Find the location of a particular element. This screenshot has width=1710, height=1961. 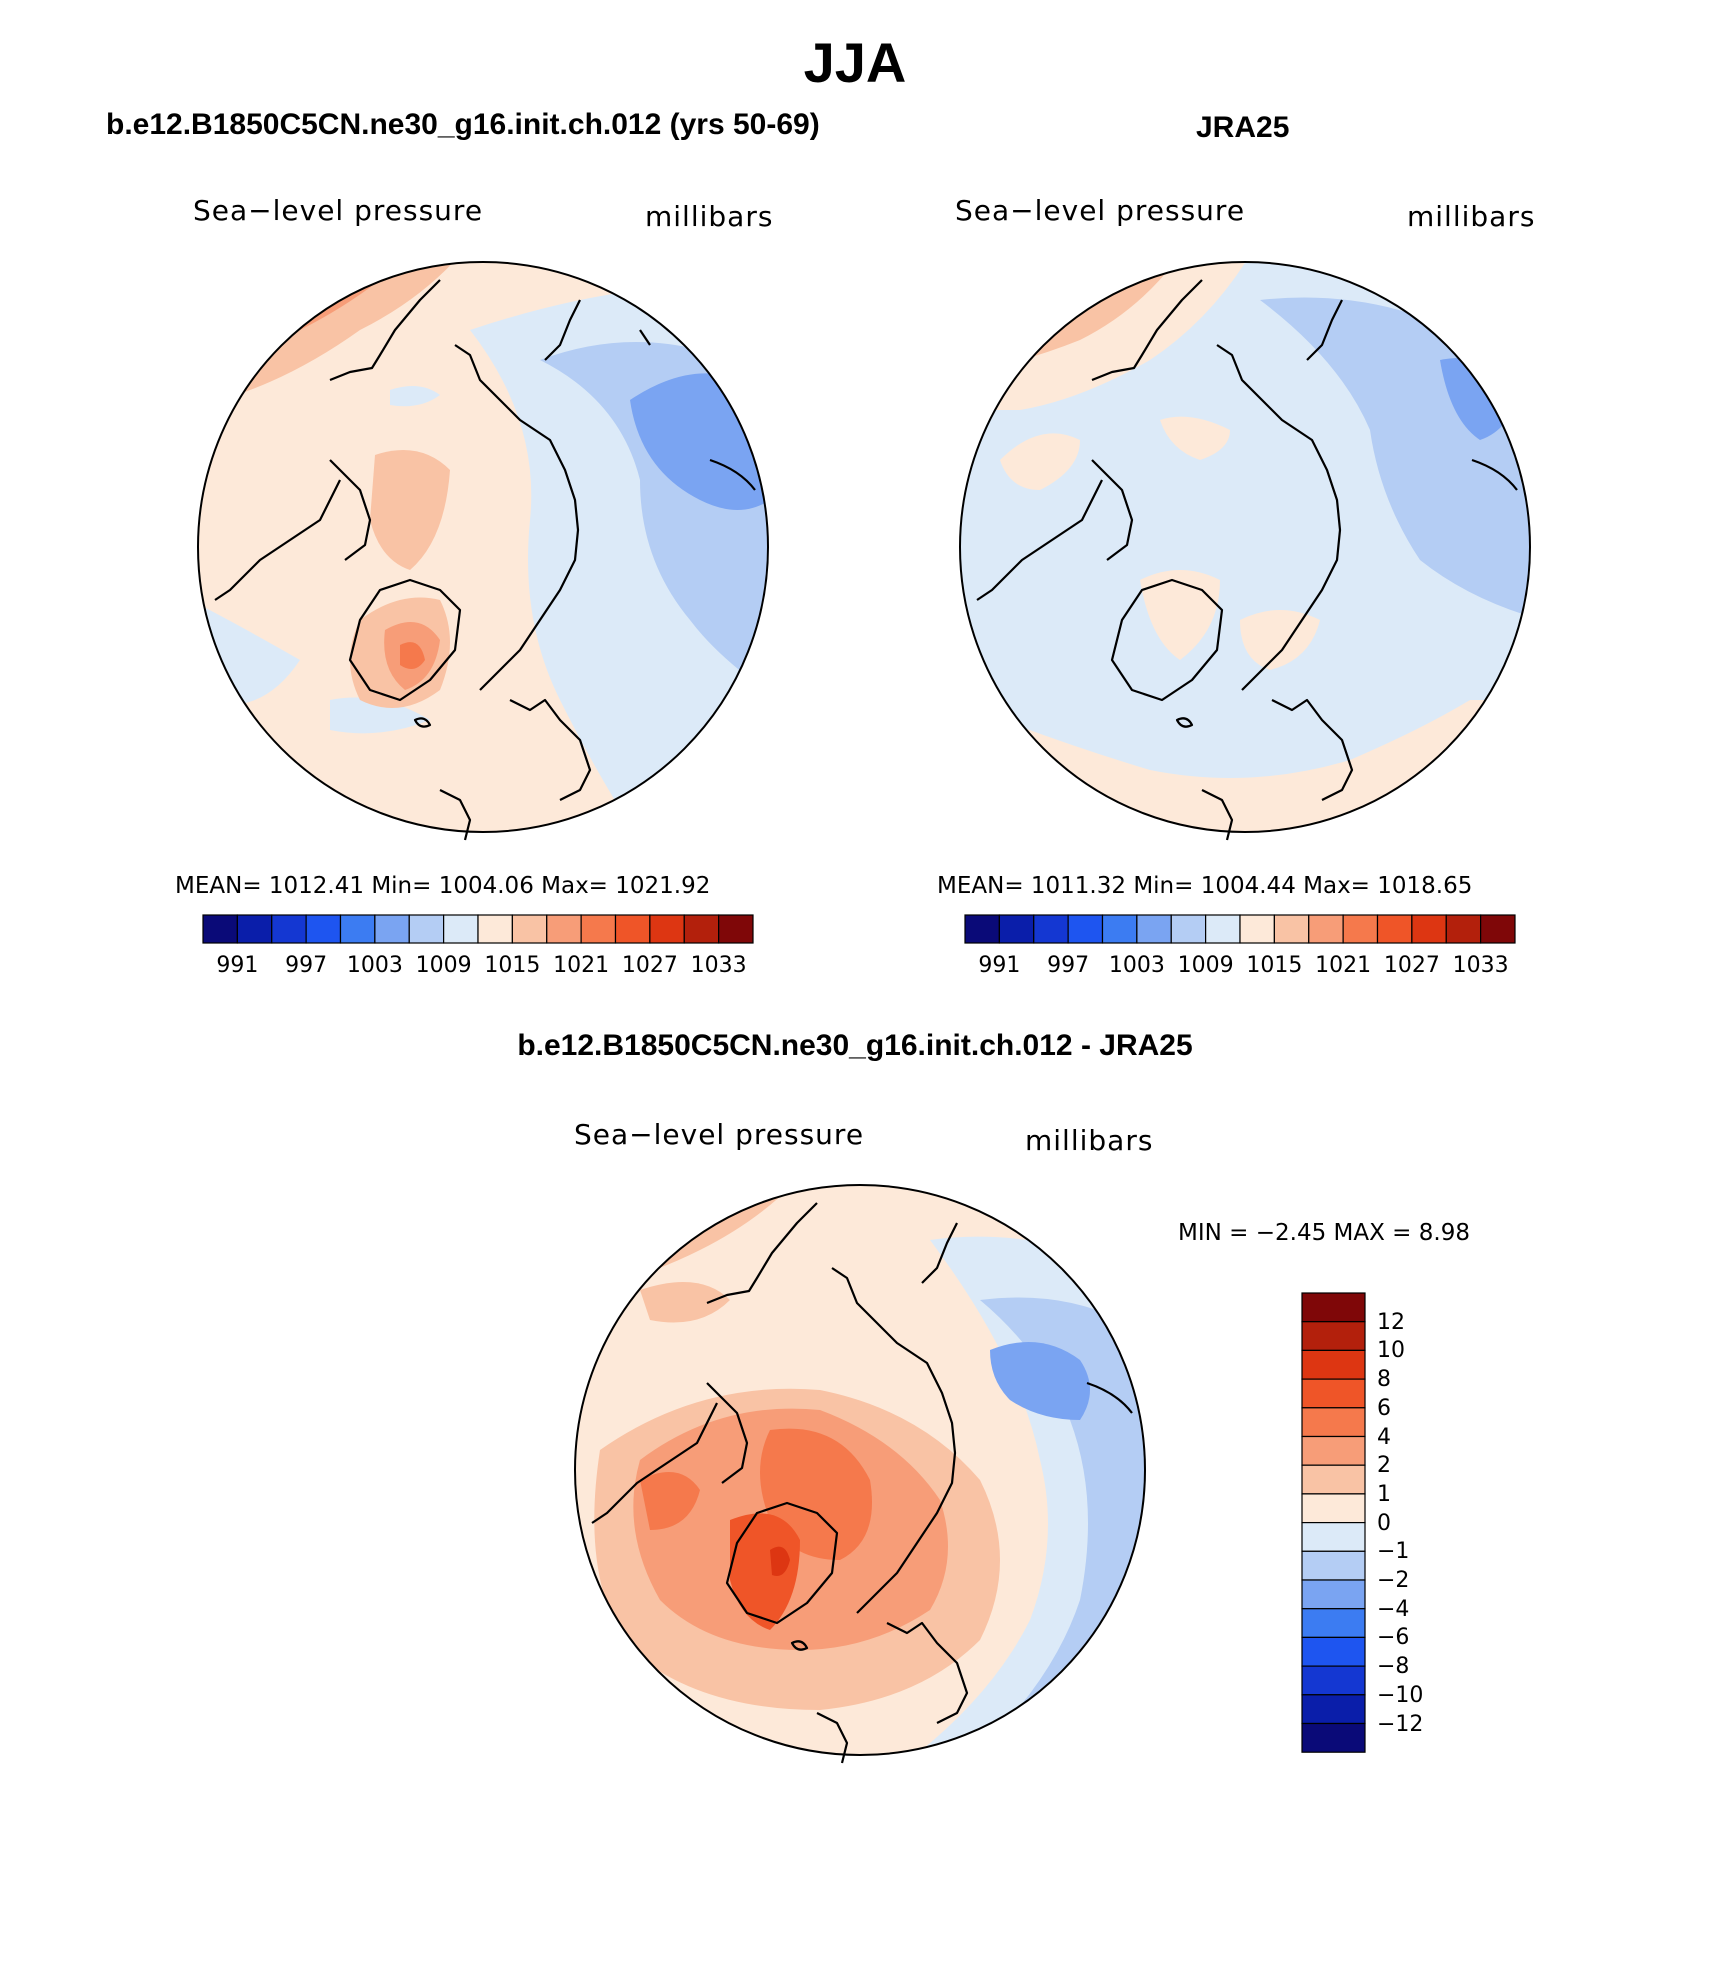

diff-colorbar-tick-label: 12 is located at coordinates (1391, 1322).